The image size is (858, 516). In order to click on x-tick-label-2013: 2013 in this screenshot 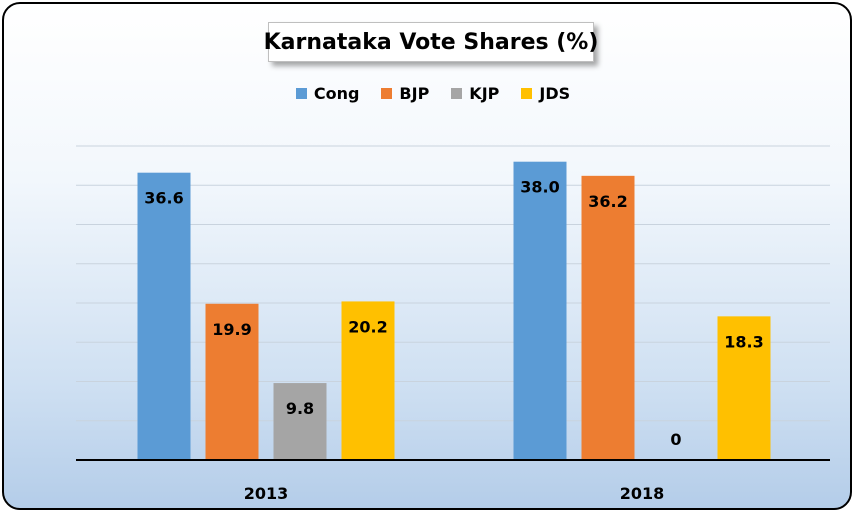, I will do `click(266, 493)`.